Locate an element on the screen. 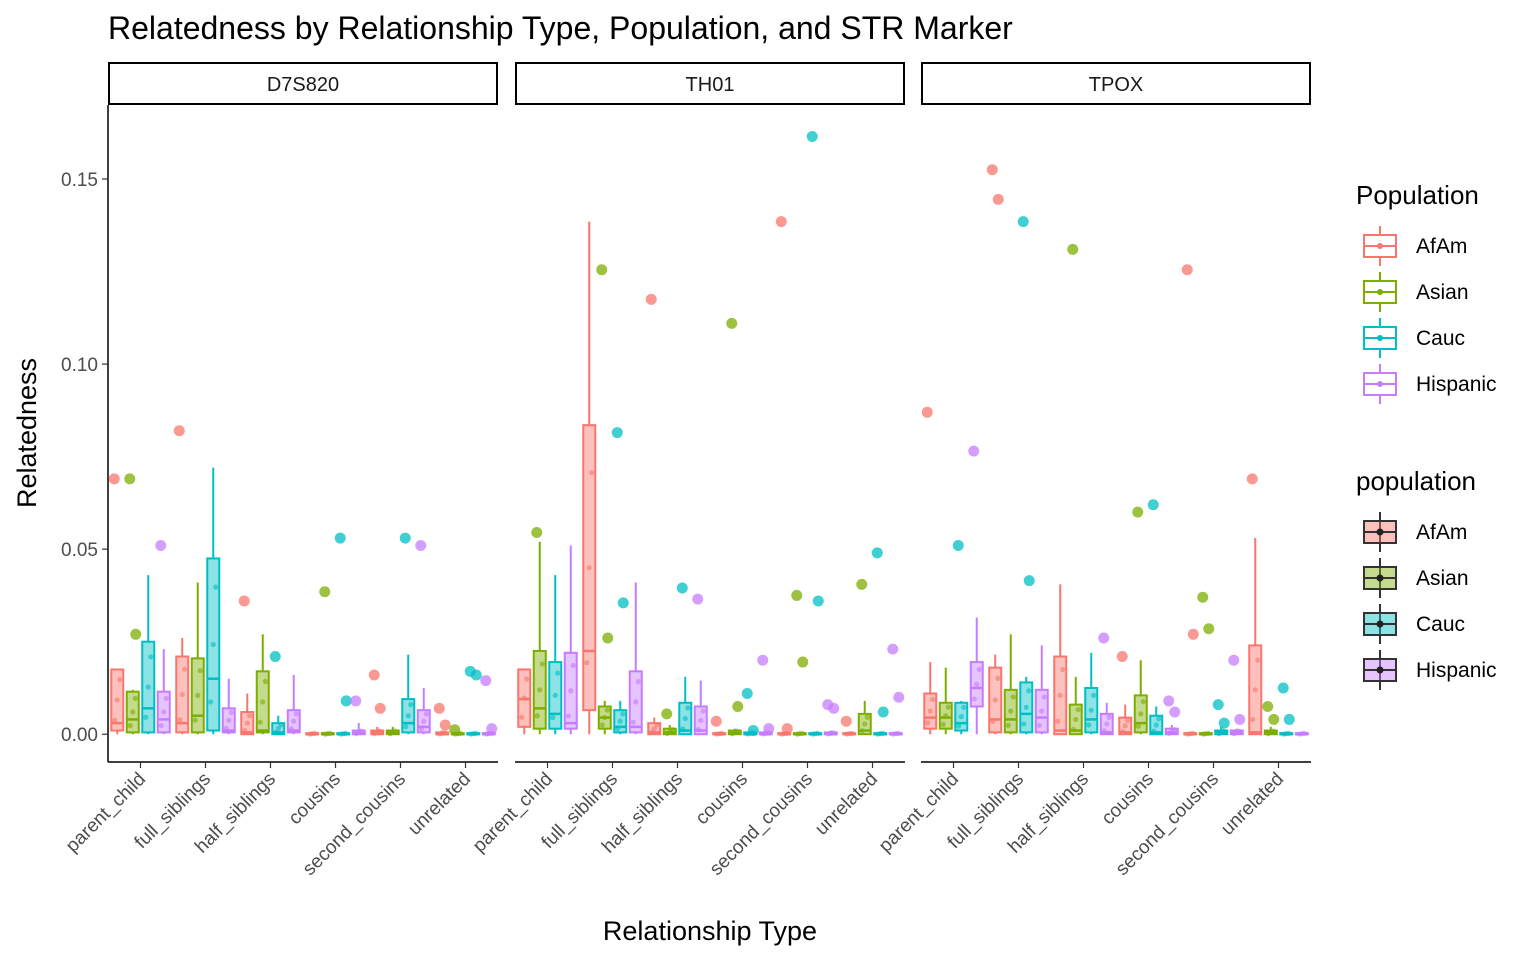  box-afam-second_cousins is located at coordinates (1190, 500).